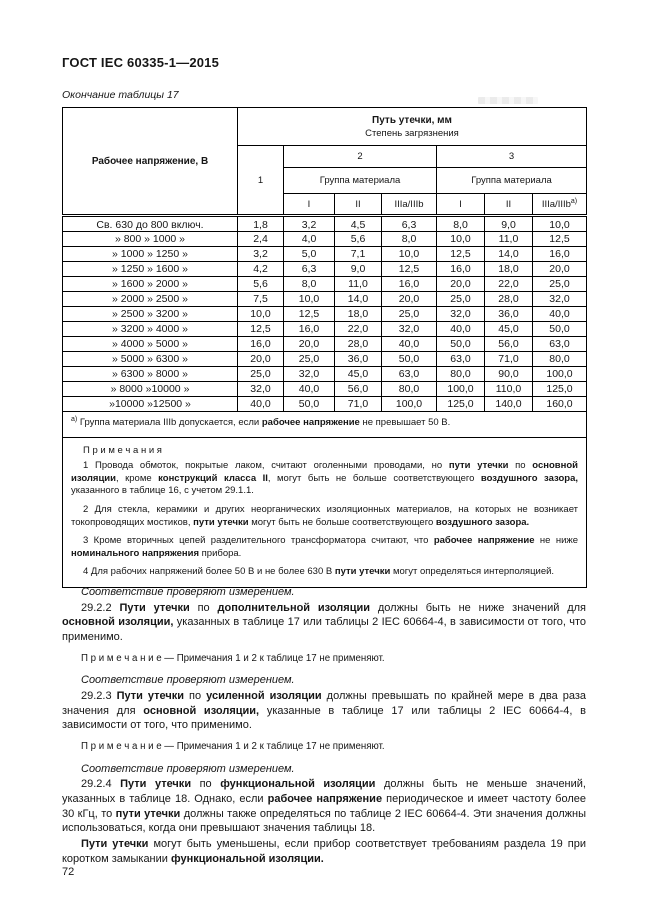  I want to click on voltage-range-cell: » 4000 » 5000 », so click(150, 344).